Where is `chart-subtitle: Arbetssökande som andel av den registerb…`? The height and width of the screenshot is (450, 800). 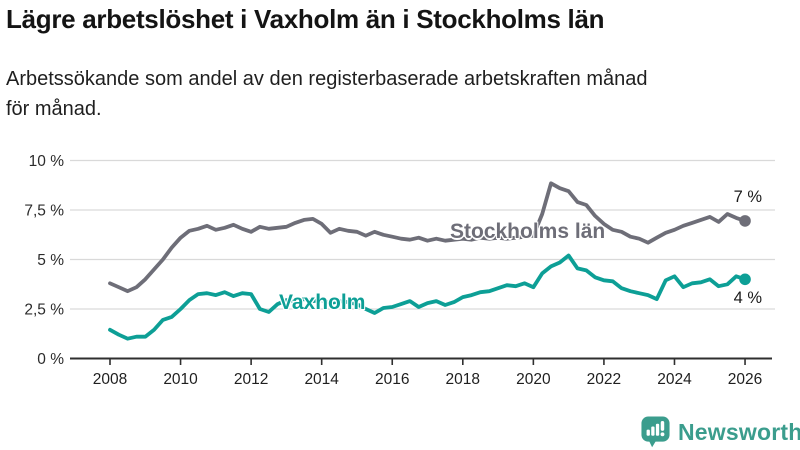
chart-subtitle: Arbetssökande som andel av den registerb… is located at coordinates (400, 94).